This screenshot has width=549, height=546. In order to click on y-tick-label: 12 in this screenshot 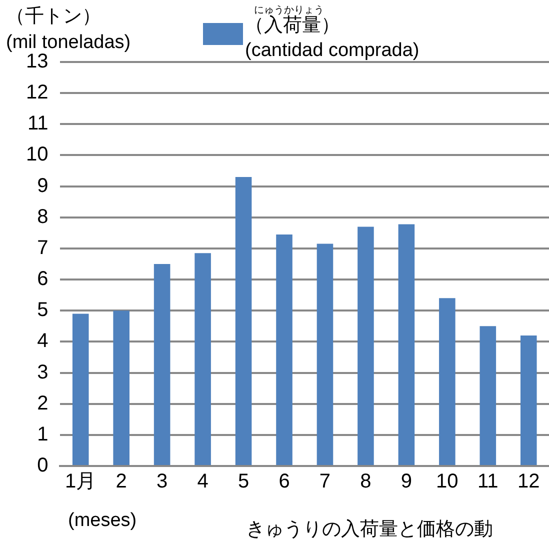, I will do `click(37, 93)`.